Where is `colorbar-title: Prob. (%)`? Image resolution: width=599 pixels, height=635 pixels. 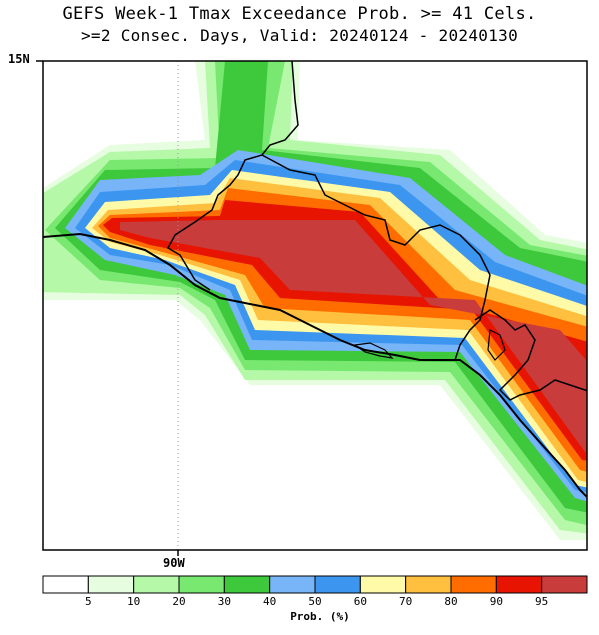
colorbar-title: Prob. (%) is located at coordinates (320, 616).